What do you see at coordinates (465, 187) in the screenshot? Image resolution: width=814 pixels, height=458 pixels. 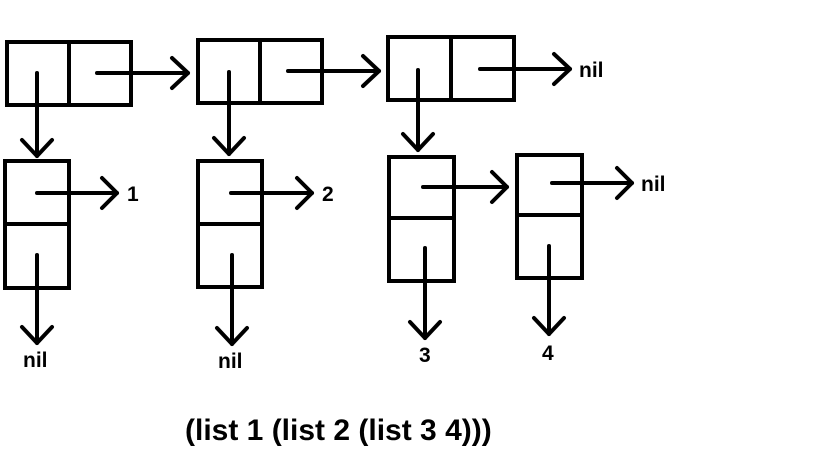 I see `arrow-cell3-to-cell4` at bounding box center [465, 187].